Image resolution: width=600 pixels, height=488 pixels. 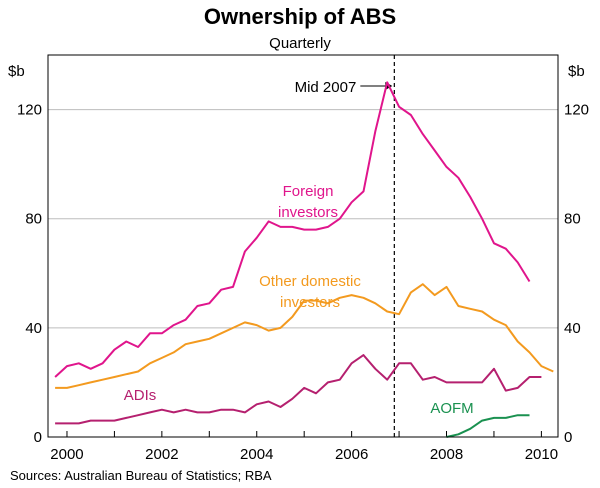 I want to click on series-line-aofm, so click(x=488, y=426).